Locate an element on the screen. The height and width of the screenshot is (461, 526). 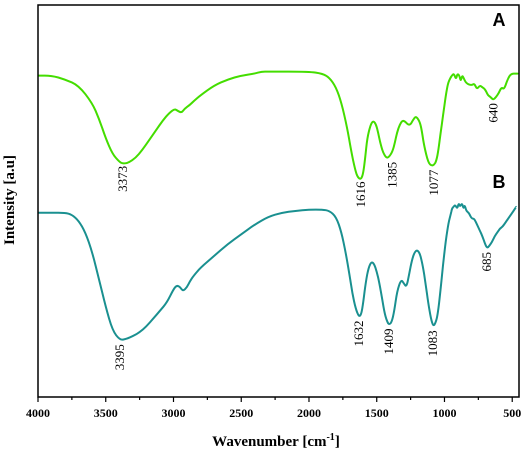
peak-label: 1083 is located at coordinates (432, 343).